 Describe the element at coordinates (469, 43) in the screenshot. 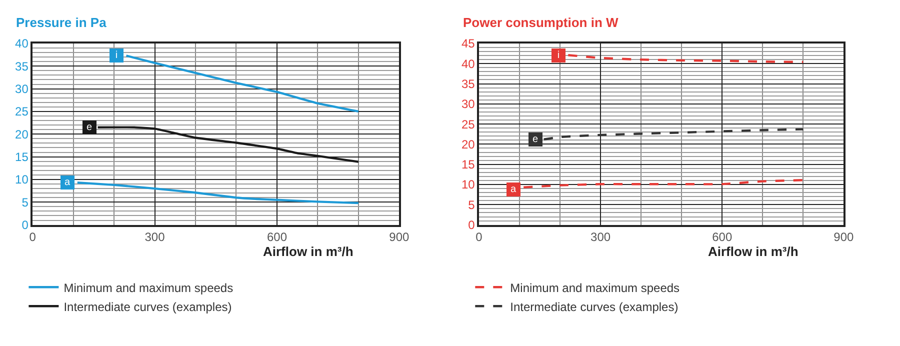

I see `y-tick-label: 45` at that location.